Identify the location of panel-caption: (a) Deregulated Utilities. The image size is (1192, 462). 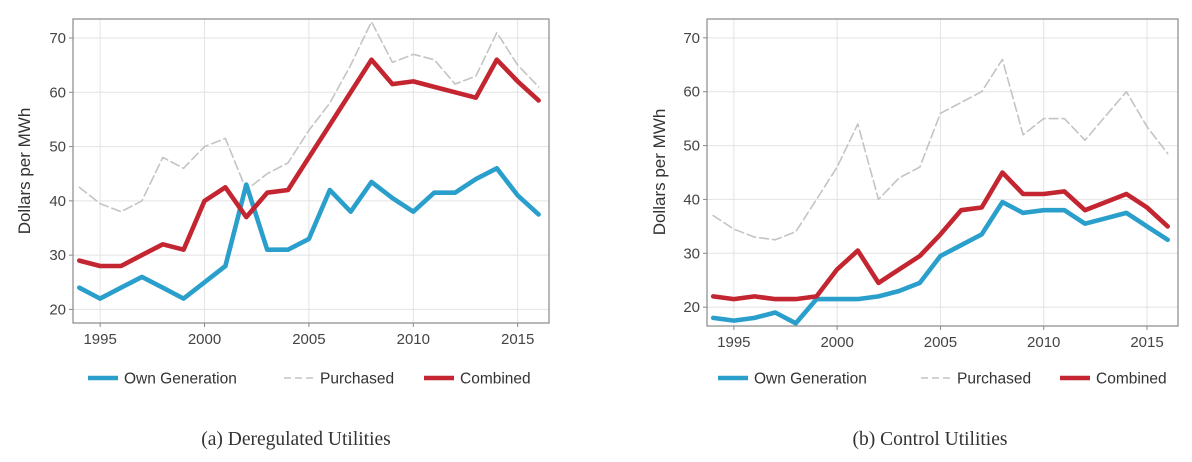
(296, 439).